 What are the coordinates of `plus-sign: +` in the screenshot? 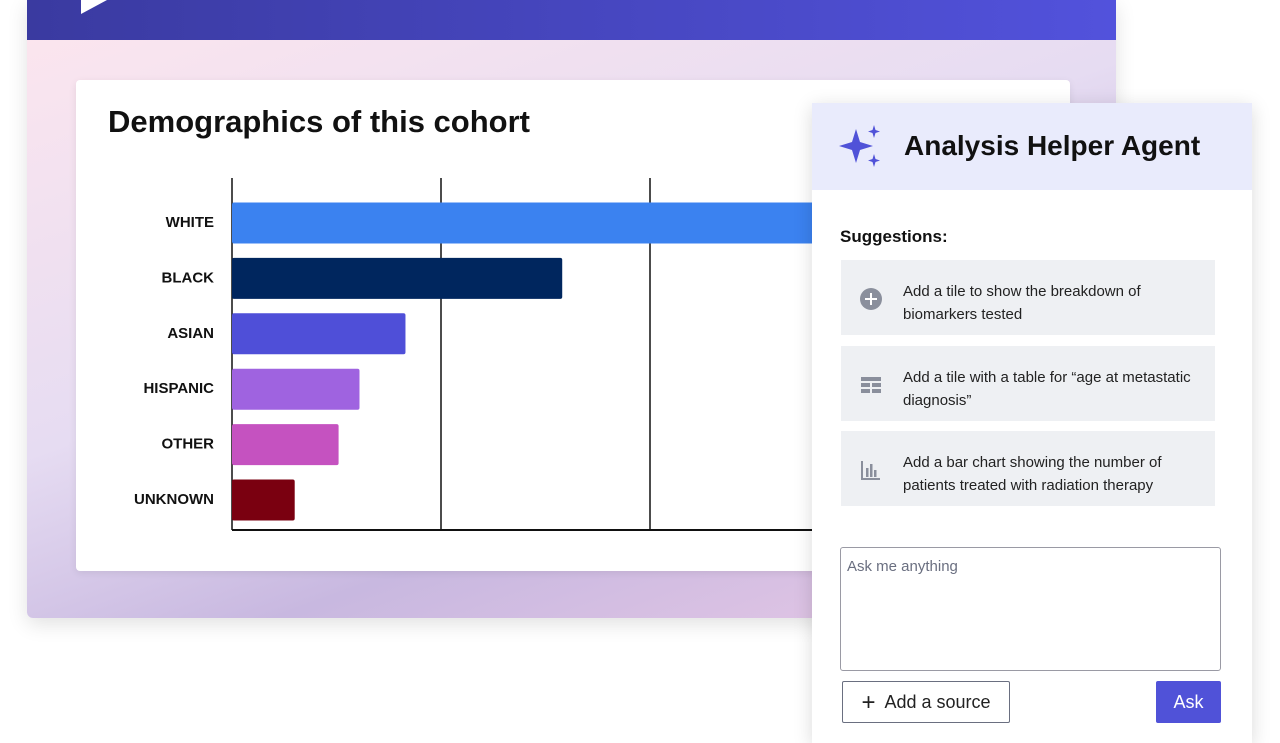 It's located at (868, 702).